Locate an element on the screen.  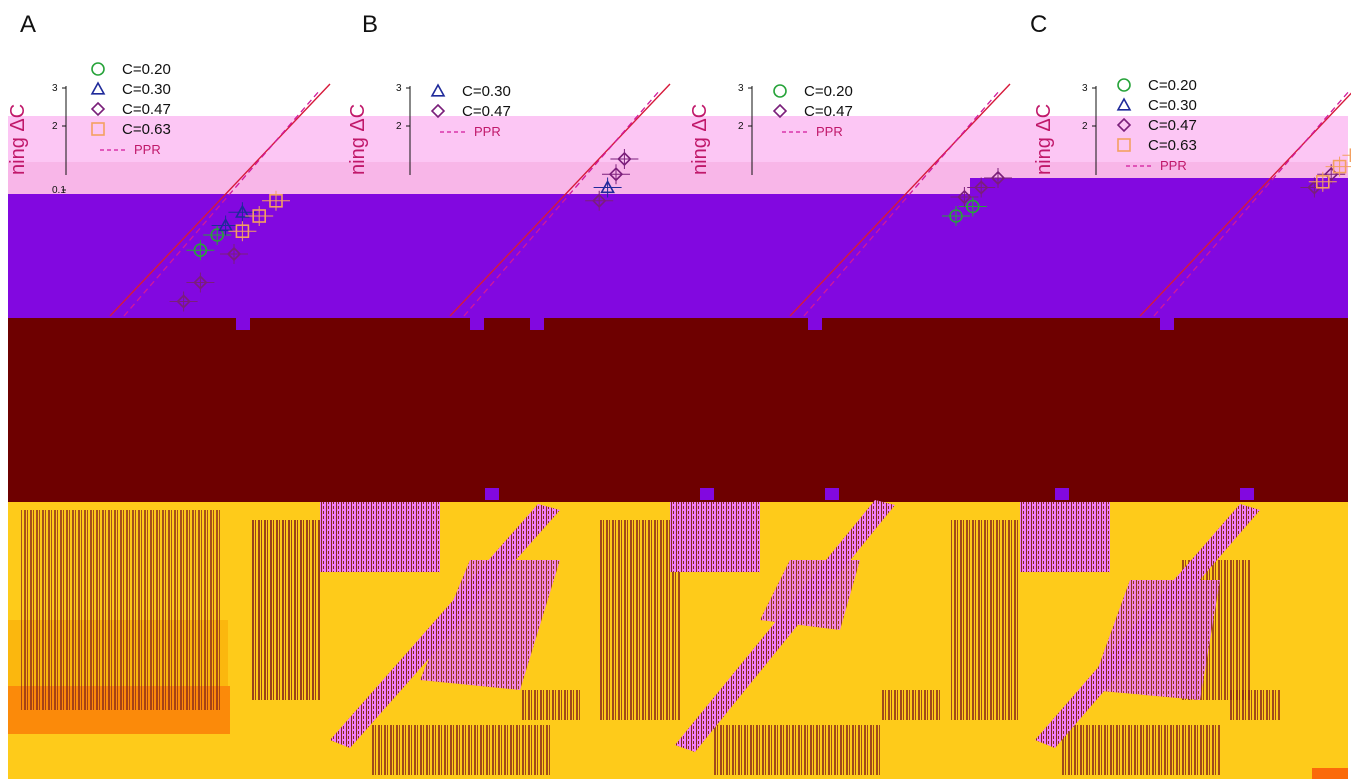
panel-letters: A B C is located at coordinates (533, 24).